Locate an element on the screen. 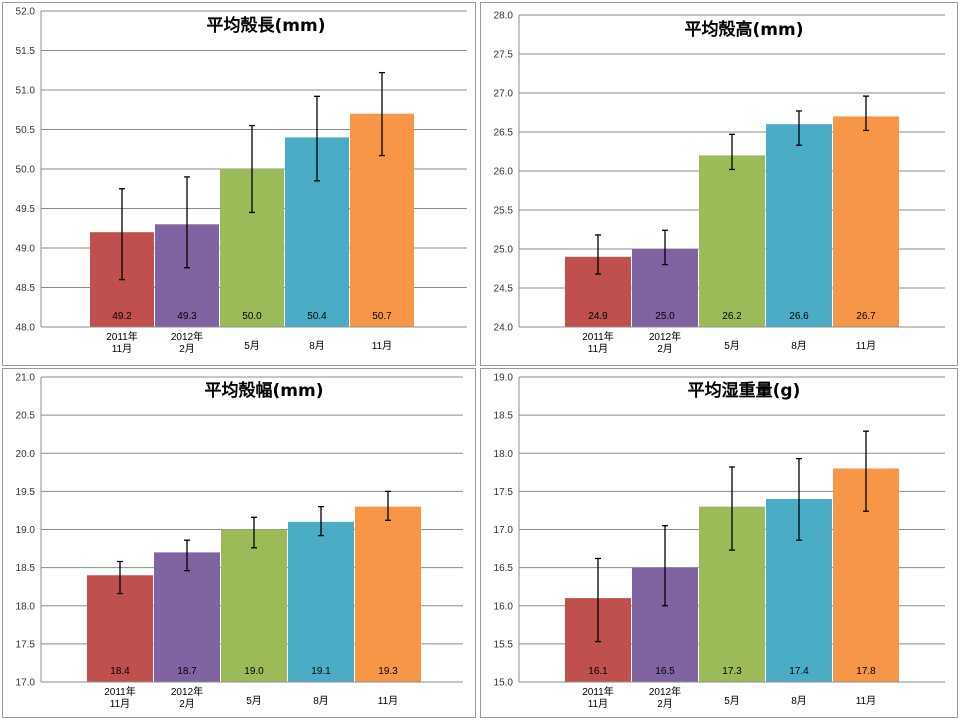  data-label: 16.1 is located at coordinates (598, 671).